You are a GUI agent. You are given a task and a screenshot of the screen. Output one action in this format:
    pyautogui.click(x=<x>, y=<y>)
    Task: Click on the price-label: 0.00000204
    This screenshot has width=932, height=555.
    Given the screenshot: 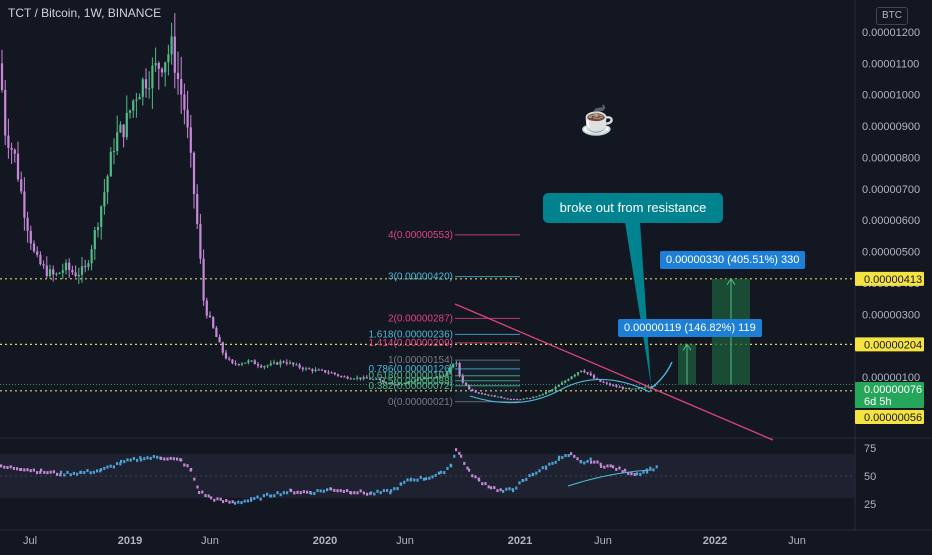 What is the action you would take?
    pyautogui.click(x=893, y=345)
    